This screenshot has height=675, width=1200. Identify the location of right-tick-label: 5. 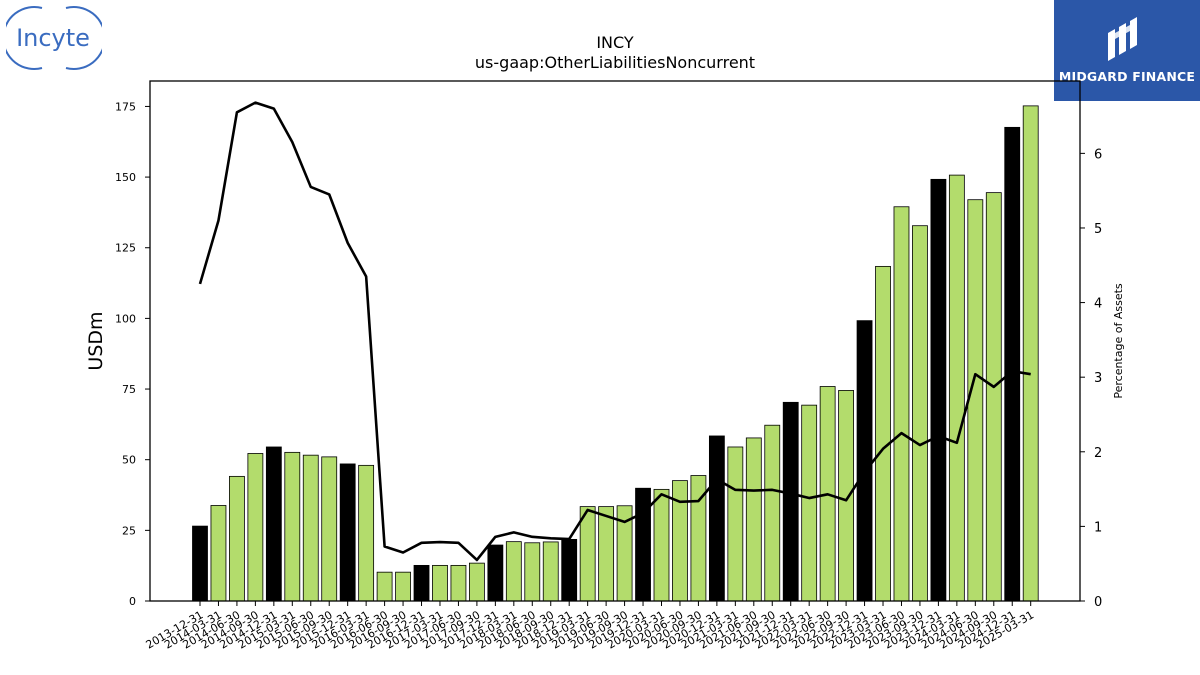
(1098, 229).